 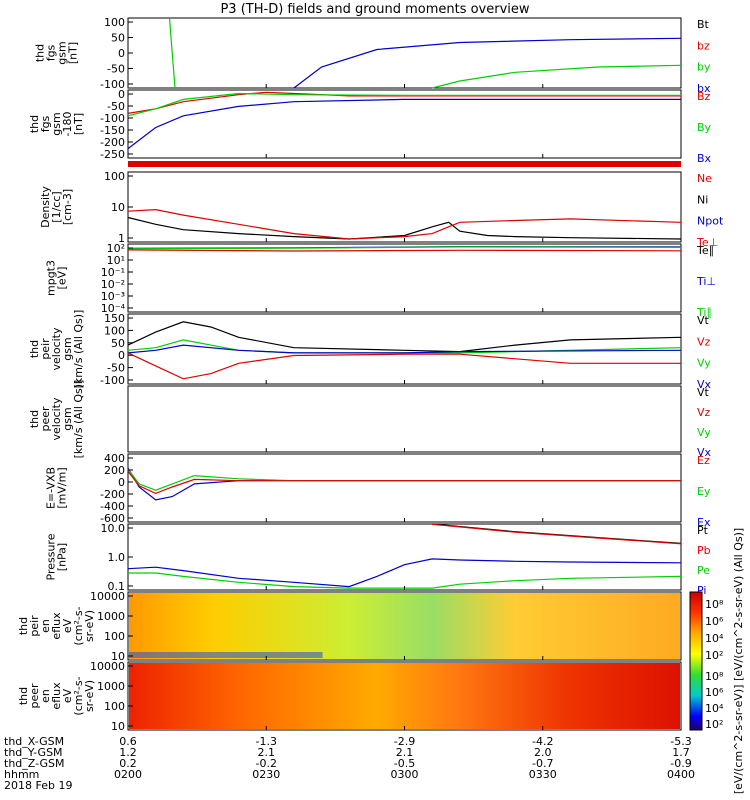 I want to click on peer-legend-vz: Vz, so click(x=704, y=412).